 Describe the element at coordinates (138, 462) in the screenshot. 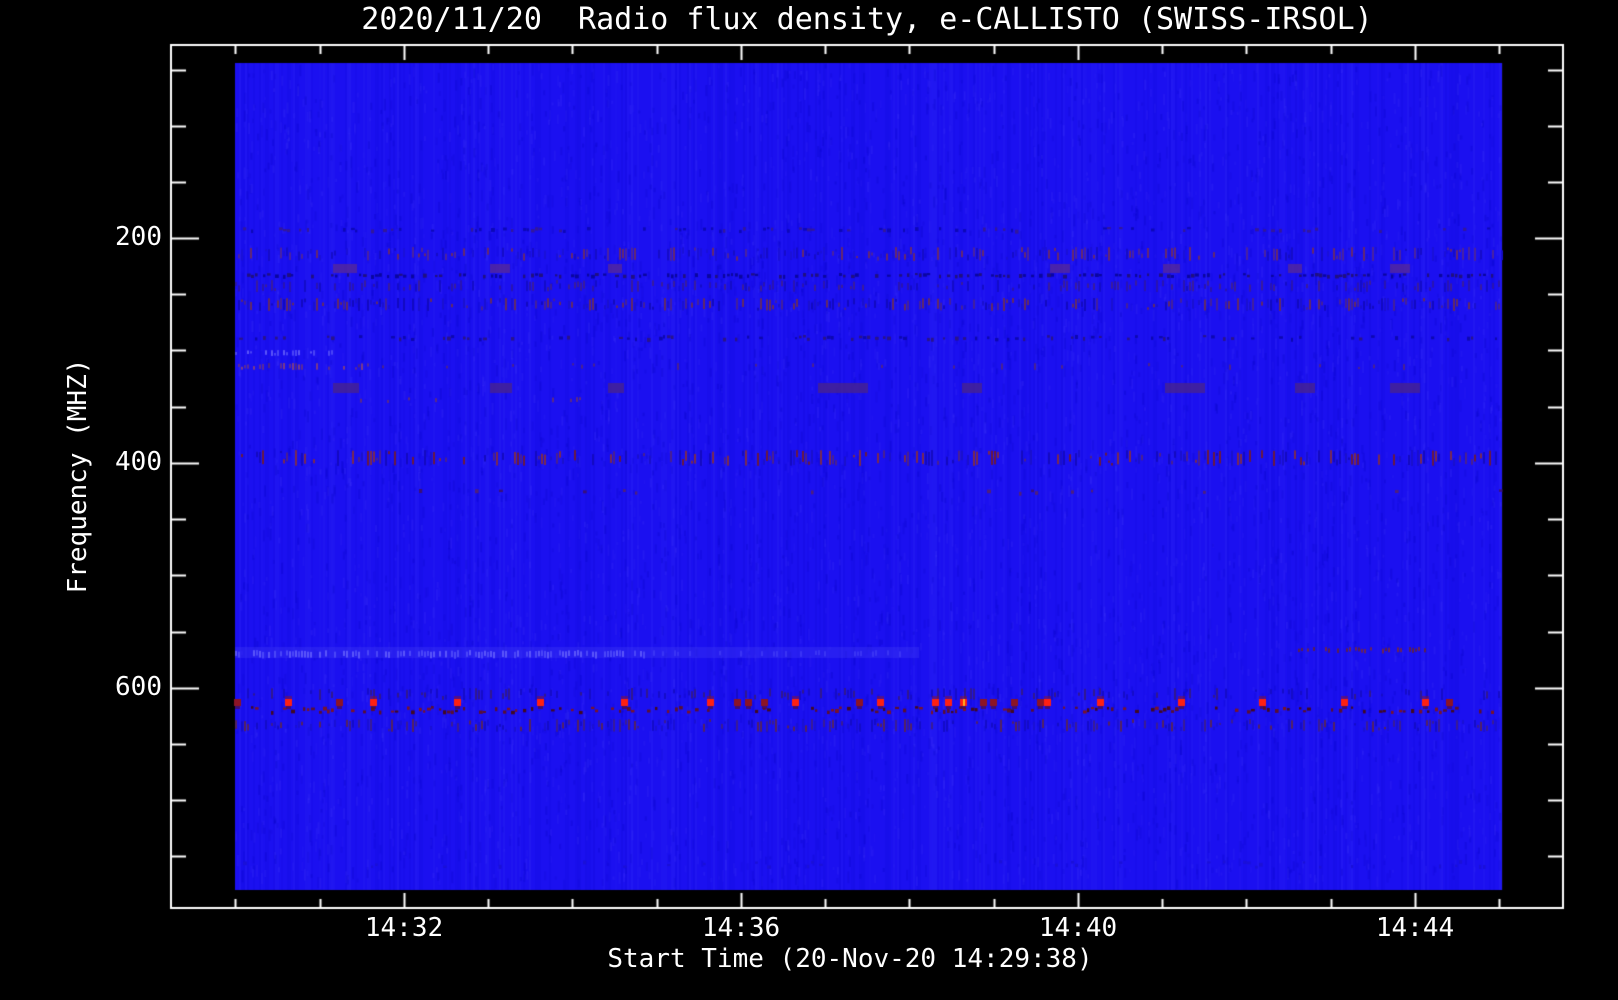

I see `y-tick-label-400: 400` at that location.